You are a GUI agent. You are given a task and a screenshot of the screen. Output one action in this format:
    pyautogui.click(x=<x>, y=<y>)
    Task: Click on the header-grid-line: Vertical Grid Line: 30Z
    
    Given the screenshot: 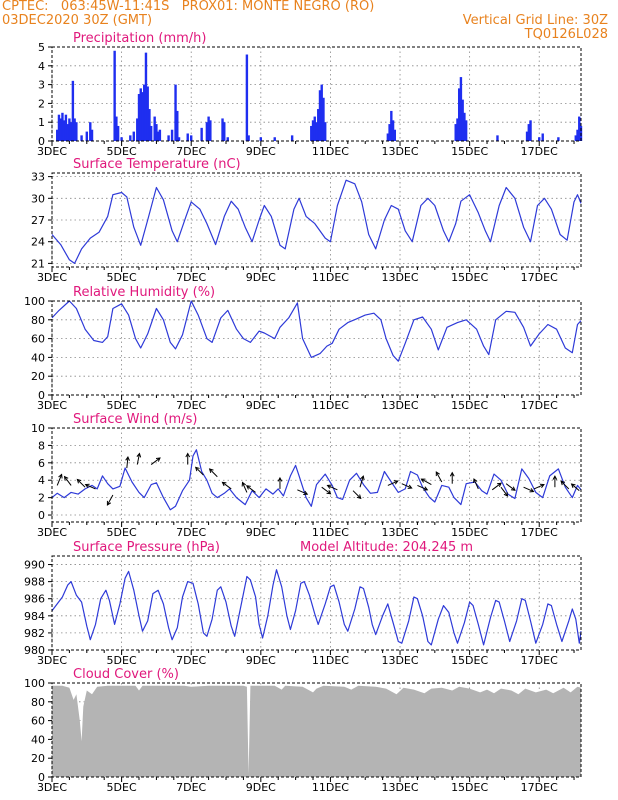 What is the action you would take?
    pyautogui.click(x=535, y=20)
    